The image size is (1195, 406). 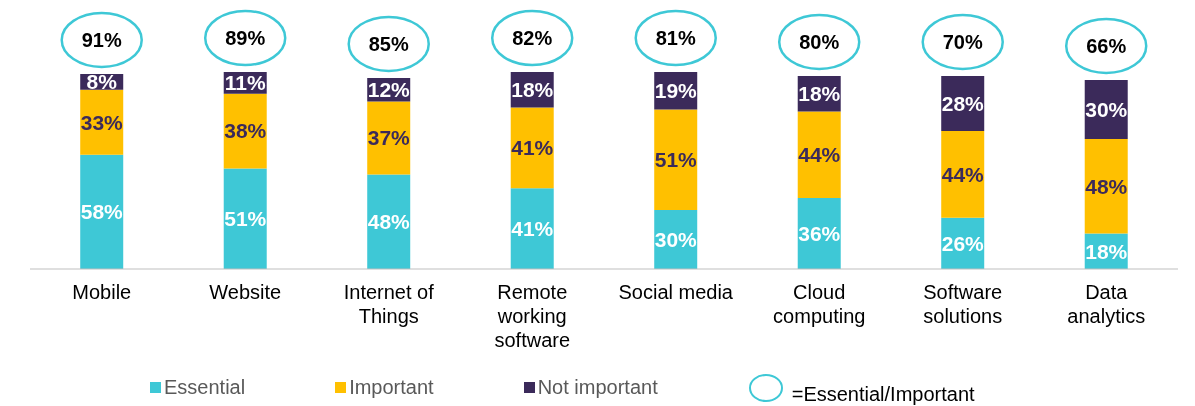 I want to click on x-tick-label: Mobile, so click(x=102, y=292).